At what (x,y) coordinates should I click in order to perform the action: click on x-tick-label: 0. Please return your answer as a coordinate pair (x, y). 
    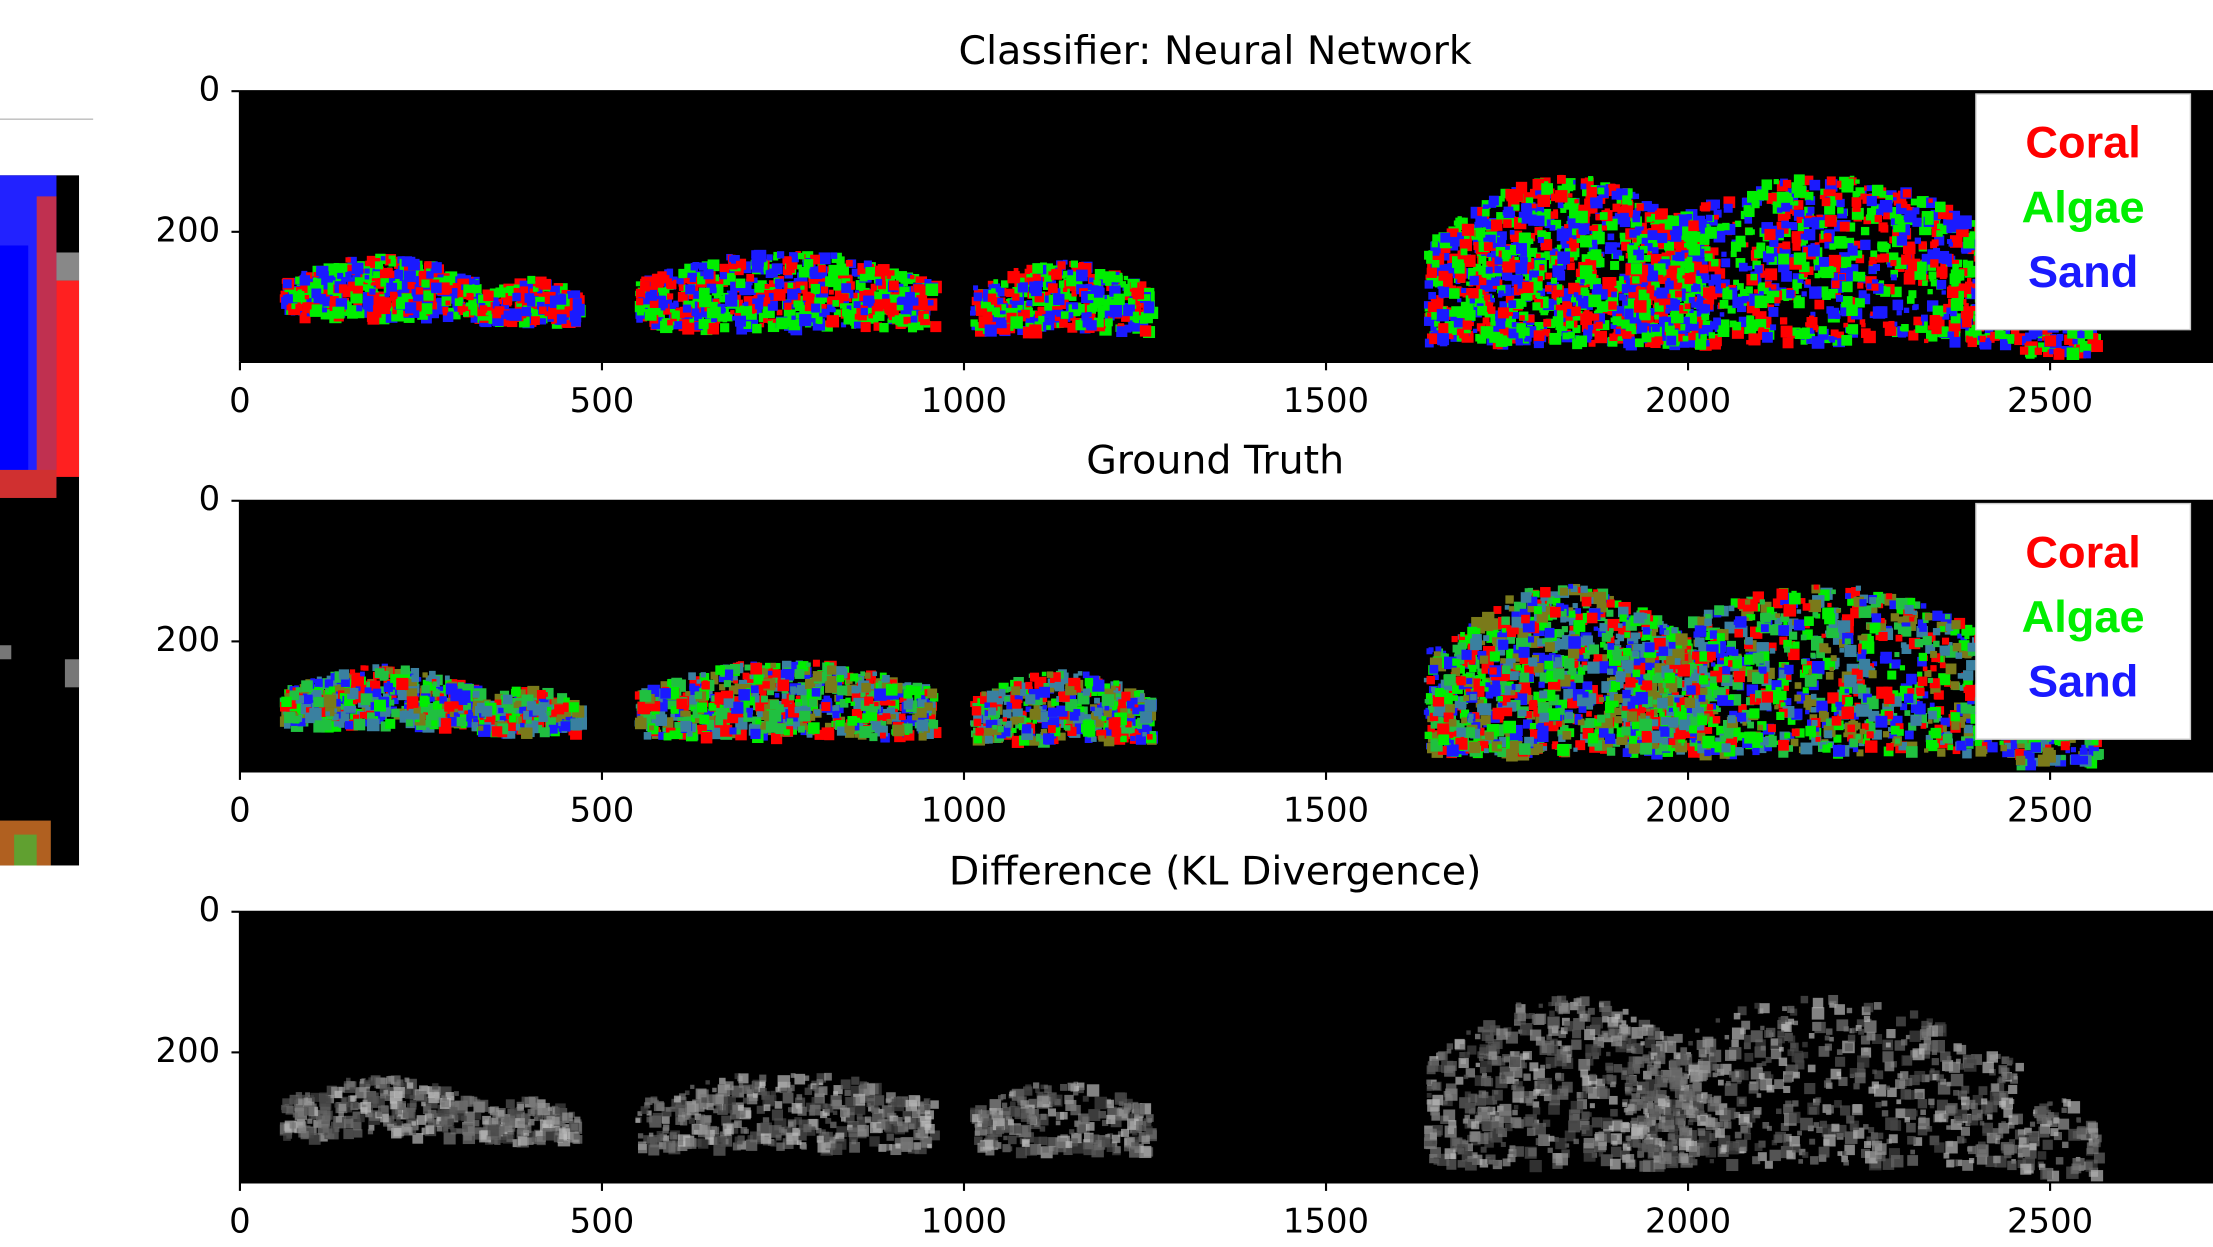
    Looking at the image, I should click on (240, 400).